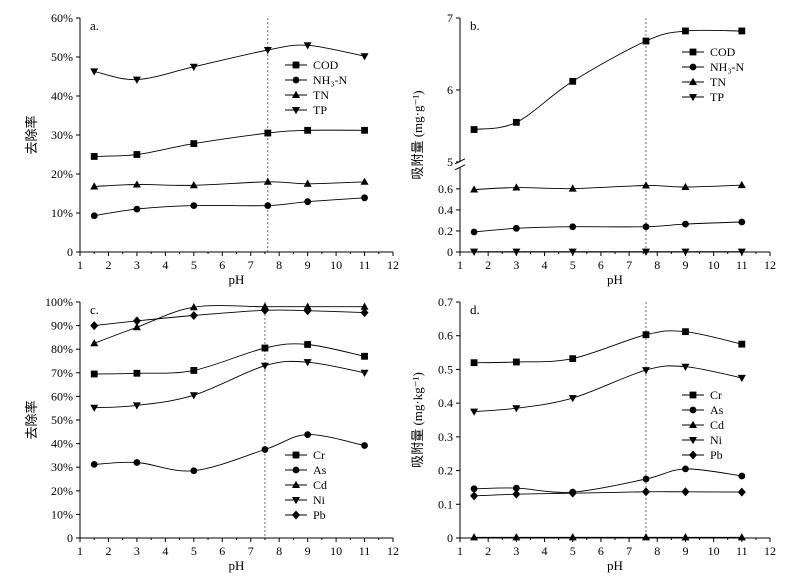 The height and width of the screenshot is (581, 803). Describe the element at coordinates (445, 369) in the screenshot. I see `y-tick-label: 0.5` at that location.